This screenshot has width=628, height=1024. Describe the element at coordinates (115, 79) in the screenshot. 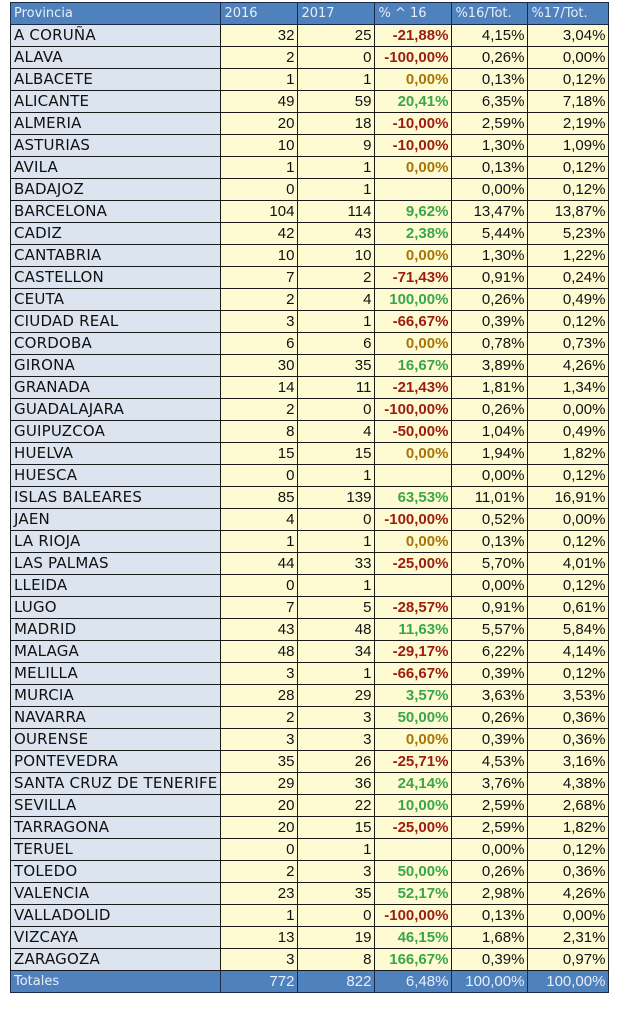

I see `provincia-cell: ALBACETE` at that location.